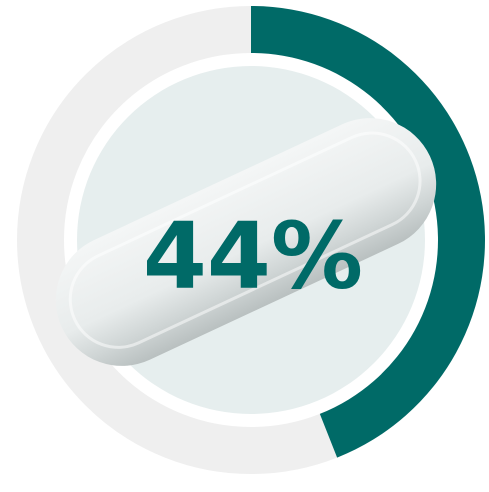 The height and width of the screenshot is (492, 489). Describe the element at coordinates (253, 255) in the screenshot. I see `value-label: 44%` at that location.